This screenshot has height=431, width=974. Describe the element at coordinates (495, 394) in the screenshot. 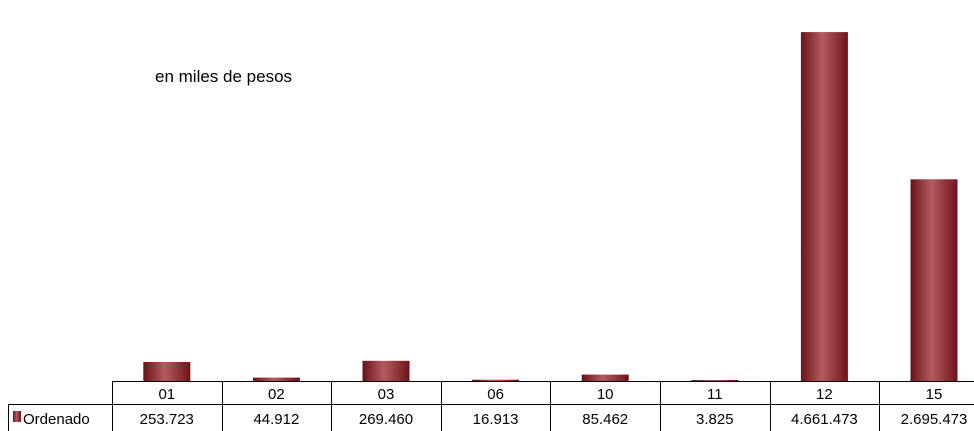

I see `category-label: 06` at that location.